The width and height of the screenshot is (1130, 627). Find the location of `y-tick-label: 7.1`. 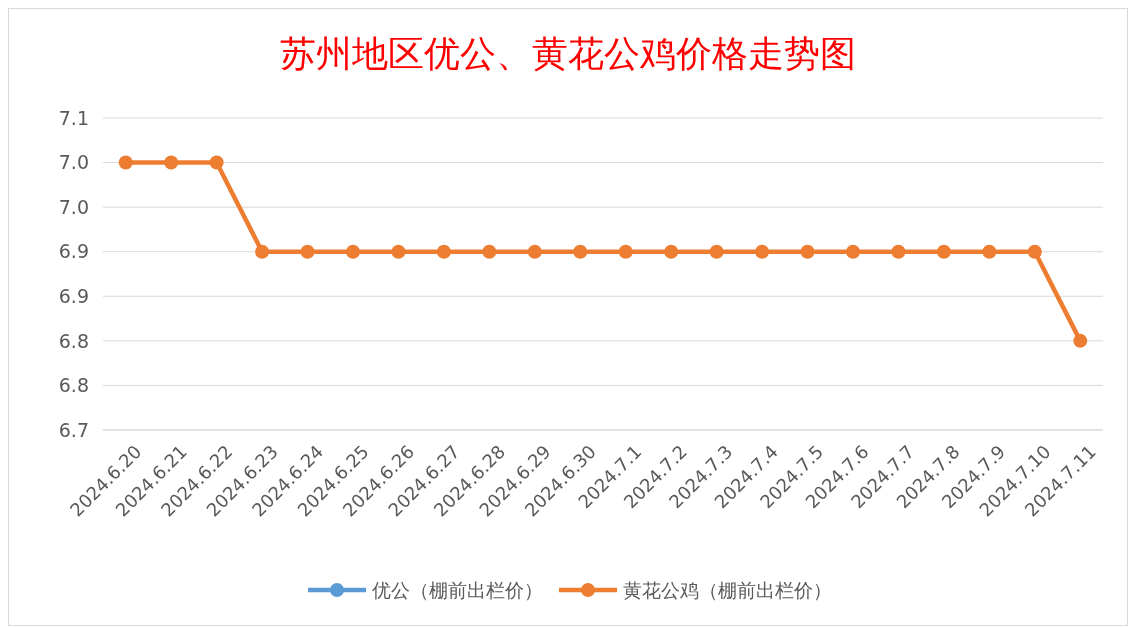

y-tick-label: 7.1 is located at coordinates (73, 117).